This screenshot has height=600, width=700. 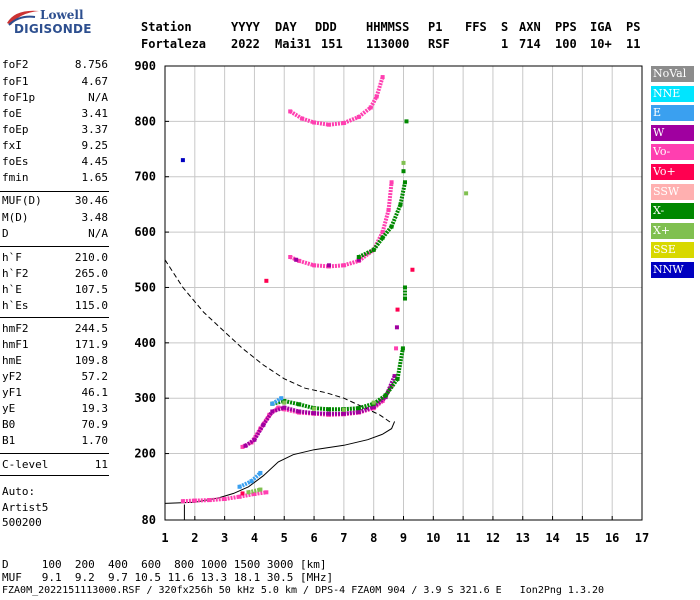 I want to click on x-tick-label: 5, so click(x=284, y=538).